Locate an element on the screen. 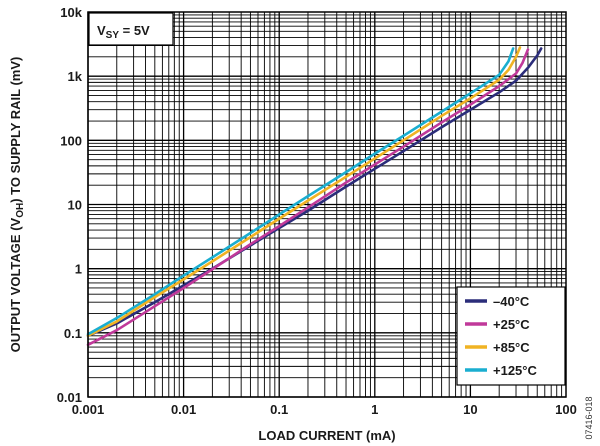 The height and width of the screenshot is (446, 600). supply-voltage-annotation: VSY = 5V is located at coordinates (131, 29).